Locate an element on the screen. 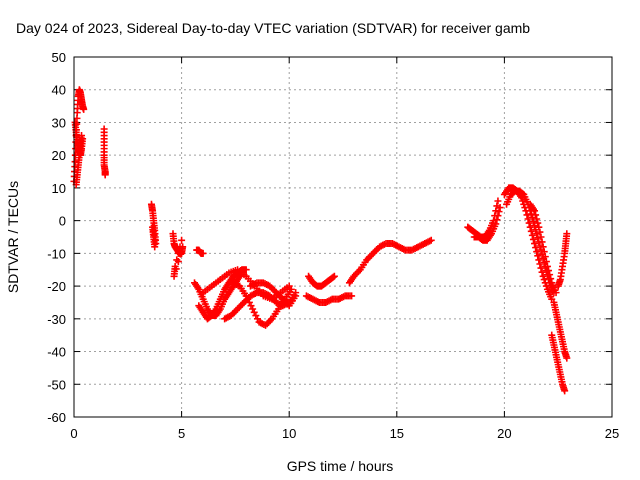 The width and height of the screenshot is (640, 480). series-arc-22-23h-a is located at coordinates (558, 363).